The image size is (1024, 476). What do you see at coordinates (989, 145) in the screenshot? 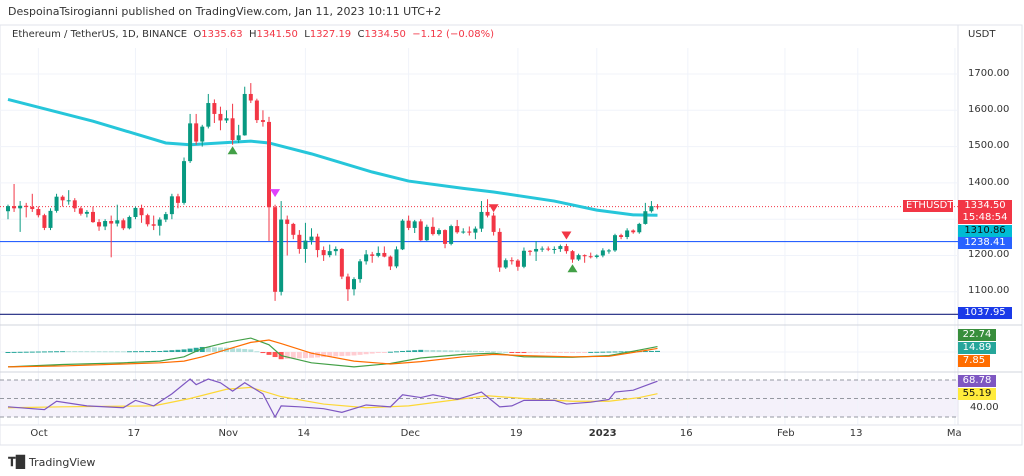
I see `price-tick: 1500.00` at bounding box center [989, 145].